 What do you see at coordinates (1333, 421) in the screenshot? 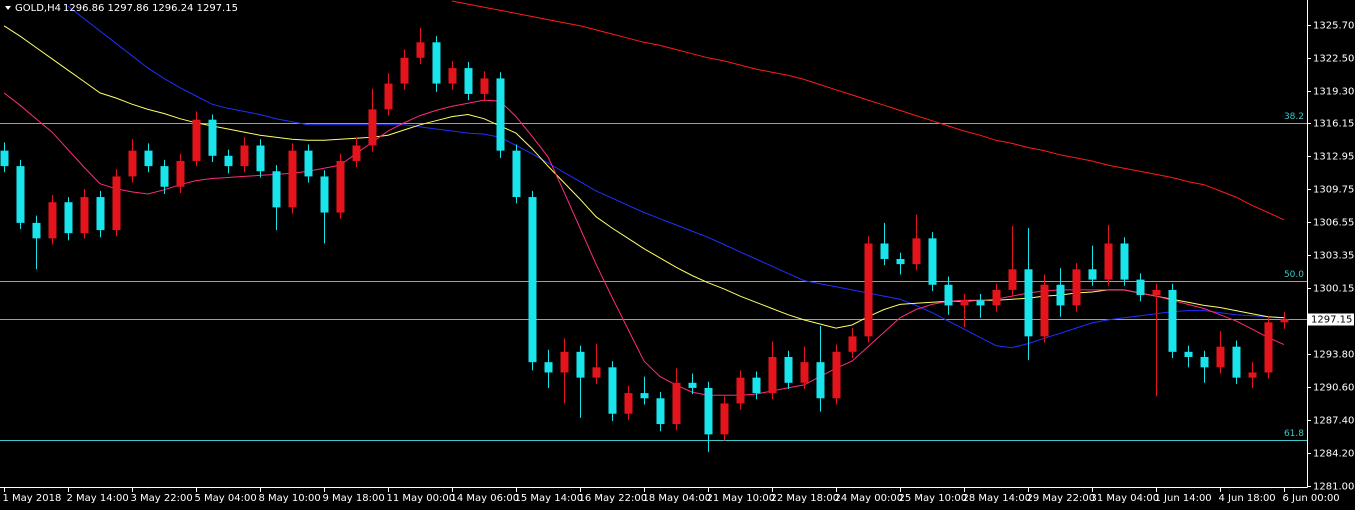
I see `y-tick-label: 1287.40` at bounding box center [1333, 421].